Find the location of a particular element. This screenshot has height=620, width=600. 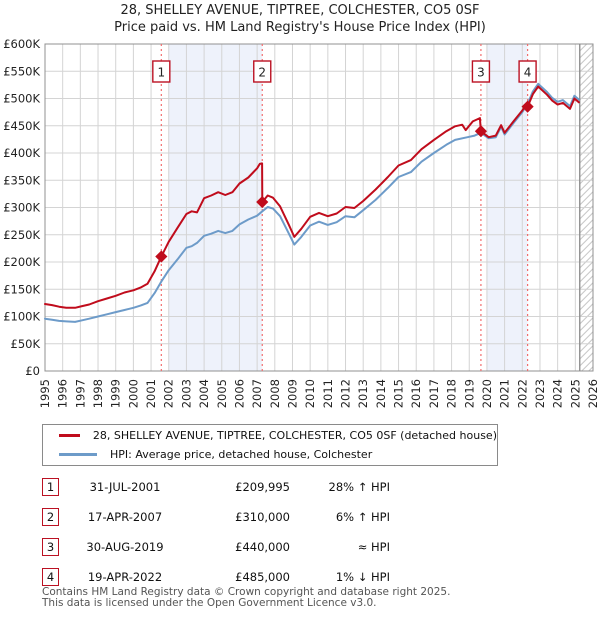

sale-price: £440,000 is located at coordinates (262, 547).